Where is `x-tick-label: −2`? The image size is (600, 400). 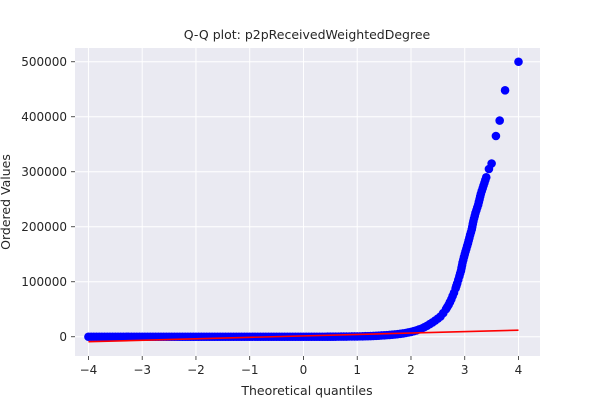 x-tick-label: −2 is located at coordinates (196, 370).